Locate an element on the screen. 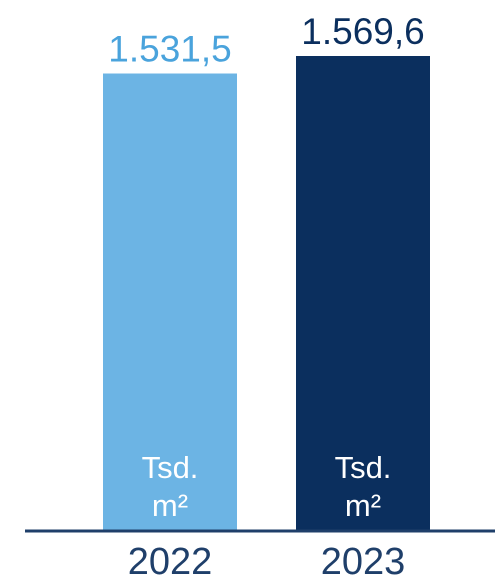 The height and width of the screenshot is (583, 495). unit-label-line1-2022: Tsd. is located at coordinates (170, 467).